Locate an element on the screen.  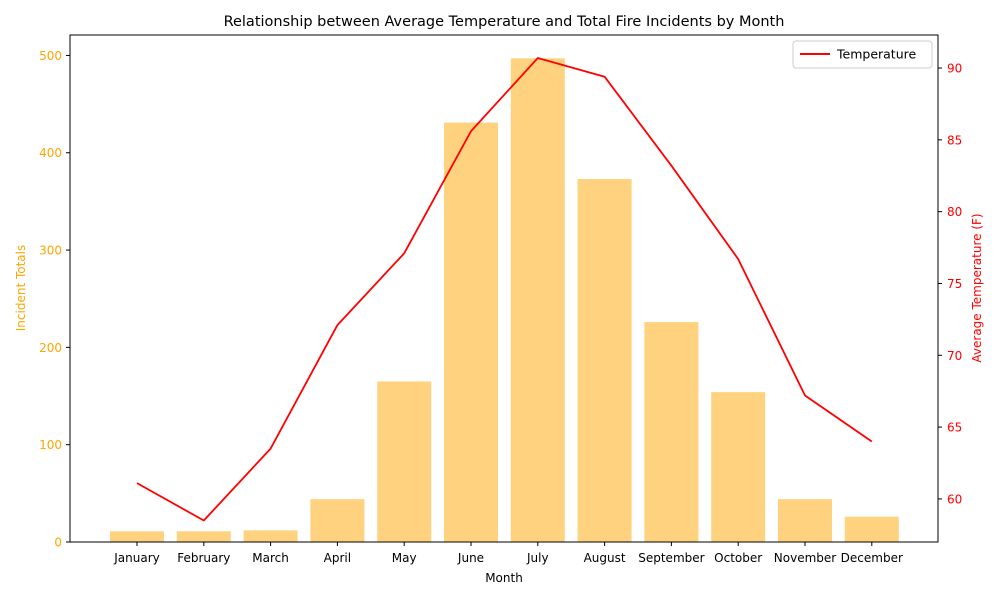
bar-july is located at coordinates (537, 300).